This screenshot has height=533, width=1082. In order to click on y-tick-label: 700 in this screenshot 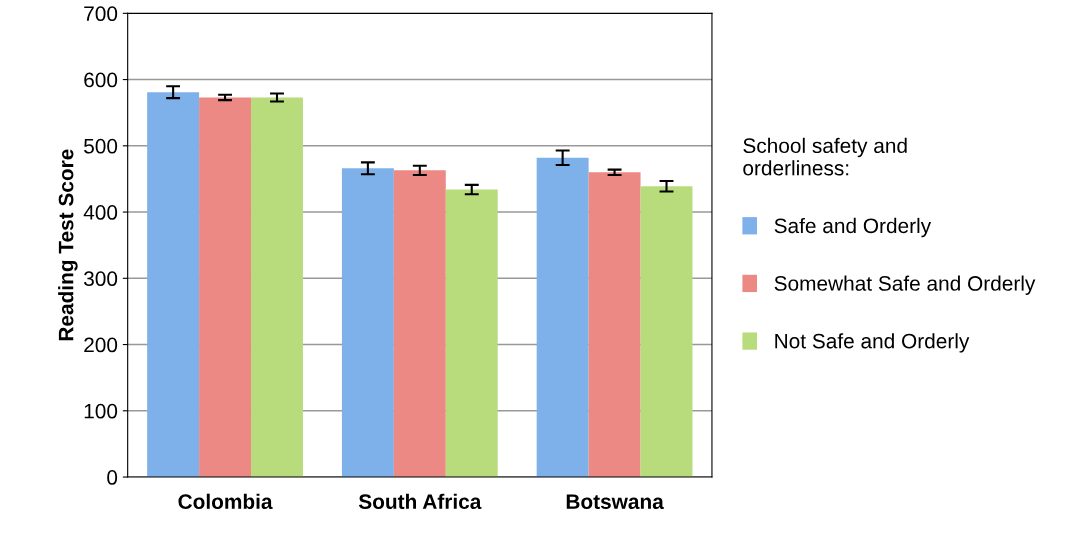, I will do `click(101, 14)`.